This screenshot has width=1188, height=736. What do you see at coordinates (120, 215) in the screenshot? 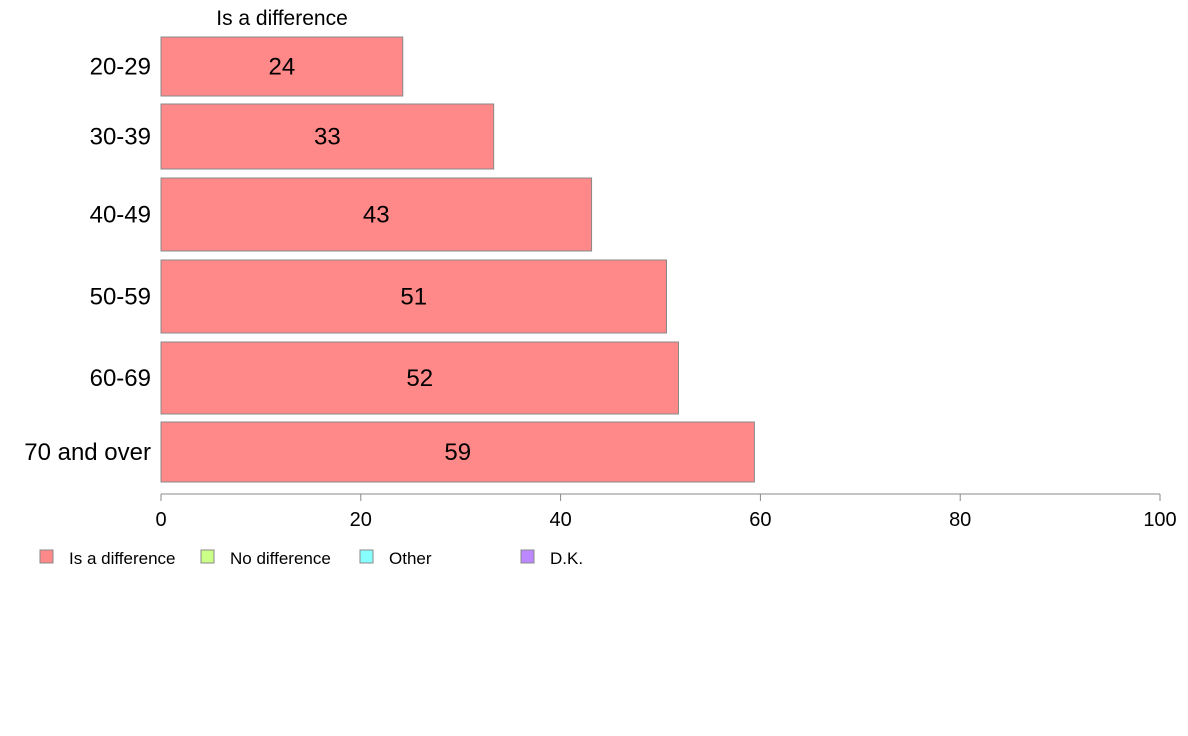
I see `category-label: 40-49` at bounding box center [120, 215].